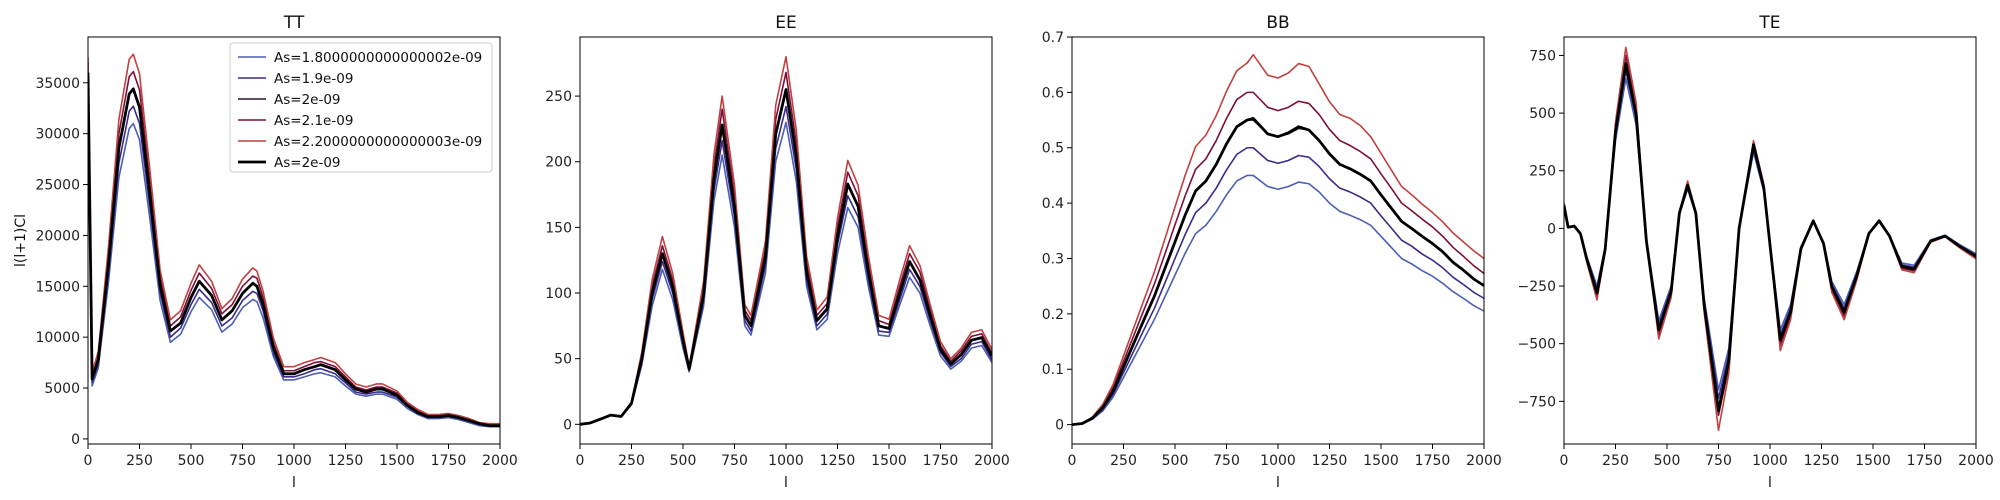  Describe the element at coordinates (294, 23) in the screenshot. I see `panel-title: TT` at that location.